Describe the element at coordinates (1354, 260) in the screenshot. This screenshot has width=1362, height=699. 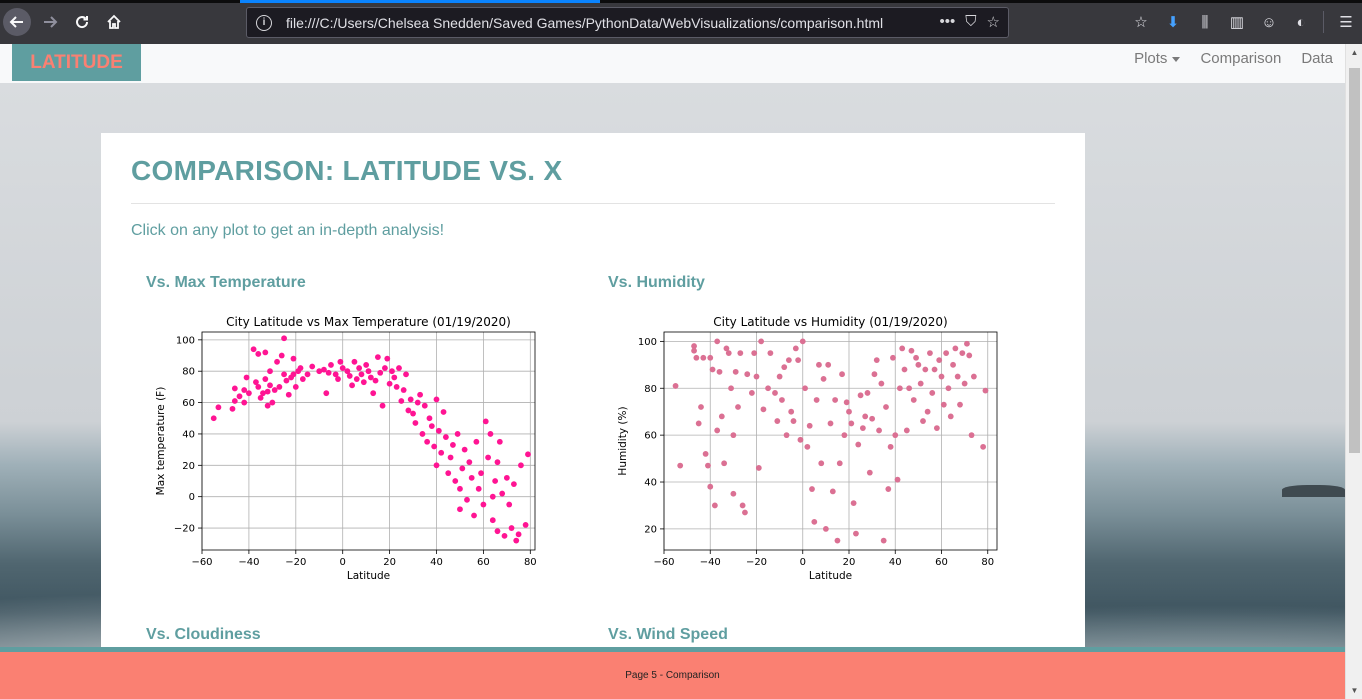
I see `scrollbar-thumb` at that location.